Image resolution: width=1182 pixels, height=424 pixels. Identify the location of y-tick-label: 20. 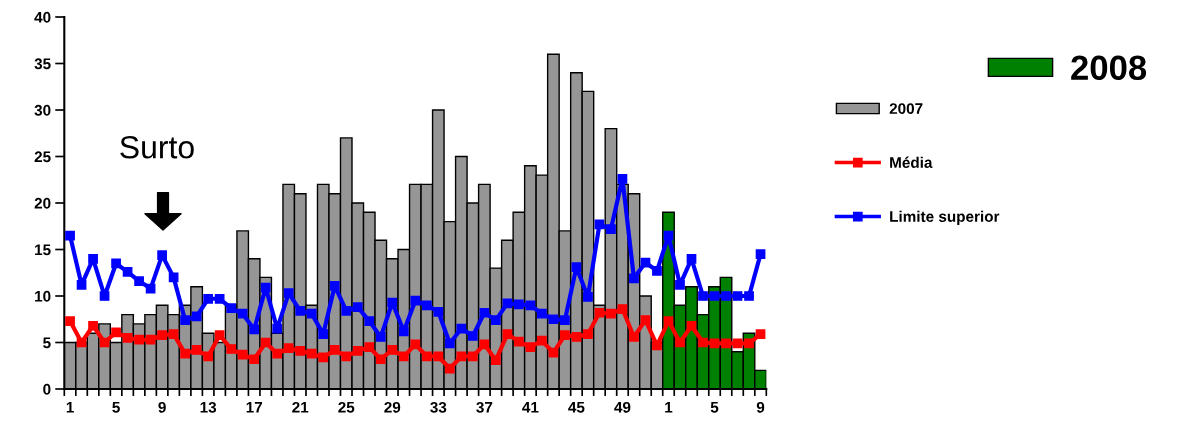
(42, 203).